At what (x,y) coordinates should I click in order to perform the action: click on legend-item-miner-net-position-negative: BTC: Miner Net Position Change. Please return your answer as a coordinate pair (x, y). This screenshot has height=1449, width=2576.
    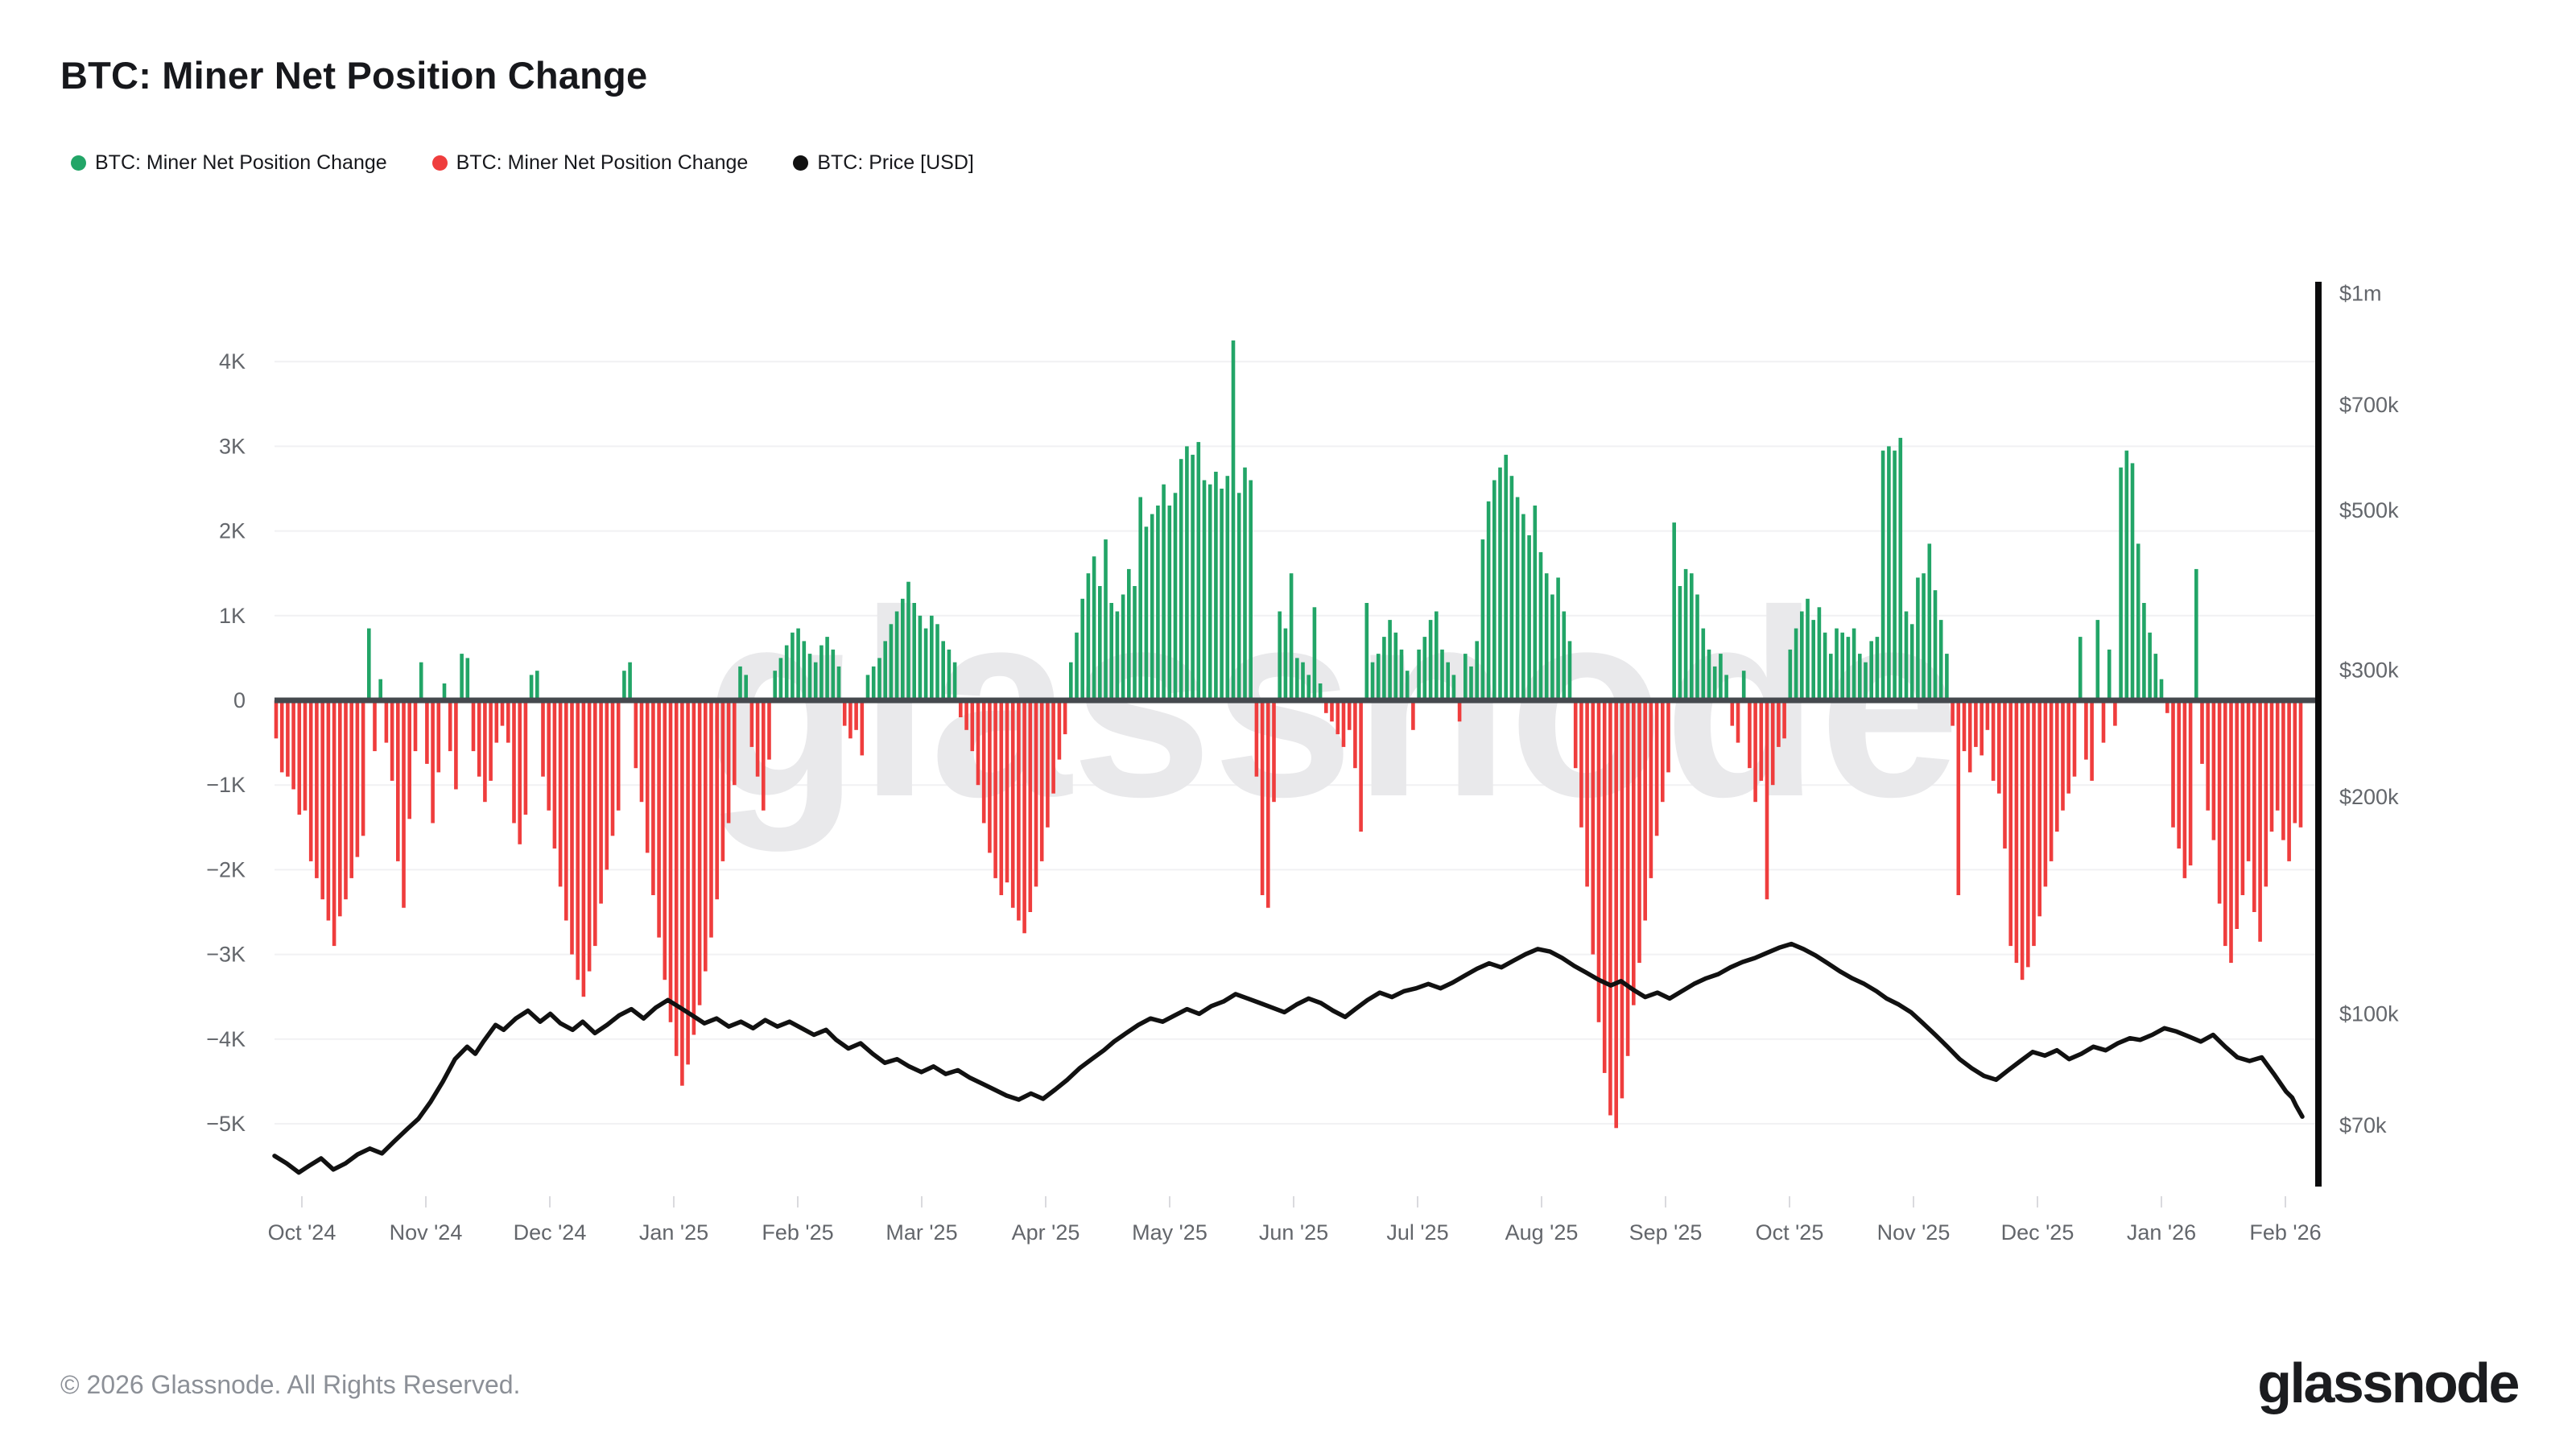
    Looking at the image, I should click on (589, 163).